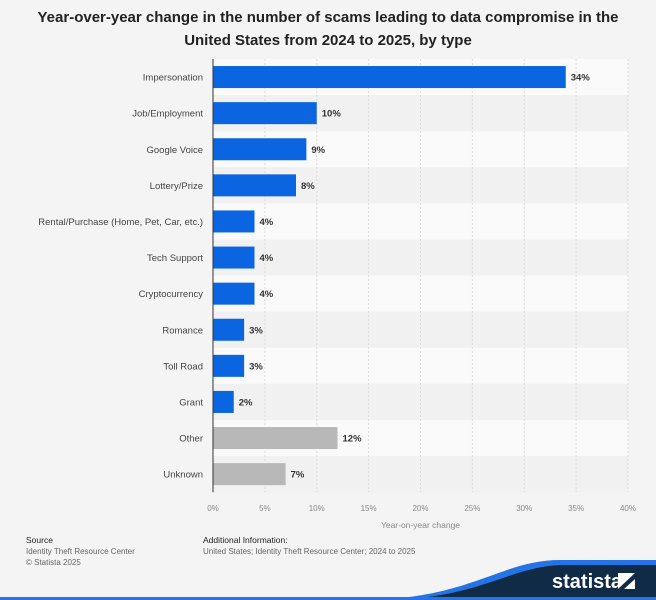 Image resolution: width=656 pixels, height=600 pixels. Describe the element at coordinates (369, 508) in the screenshot. I see `x-tick-label: 15%` at that location.